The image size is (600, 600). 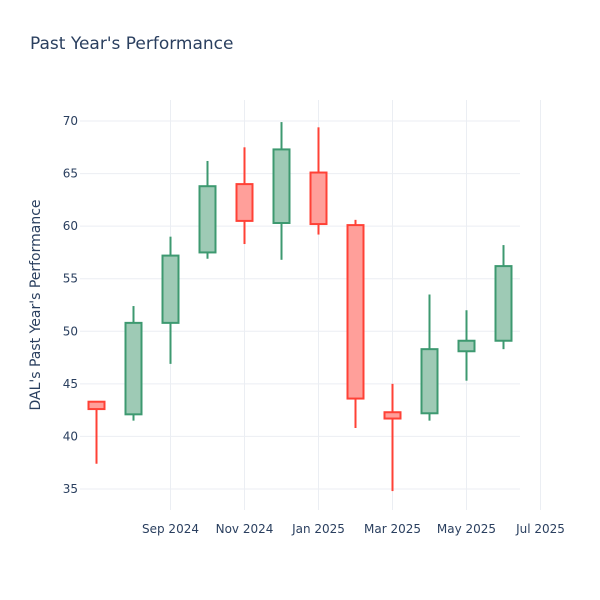 What do you see at coordinates (70, 279) in the screenshot?
I see `y-tick-label: 55` at bounding box center [70, 279].